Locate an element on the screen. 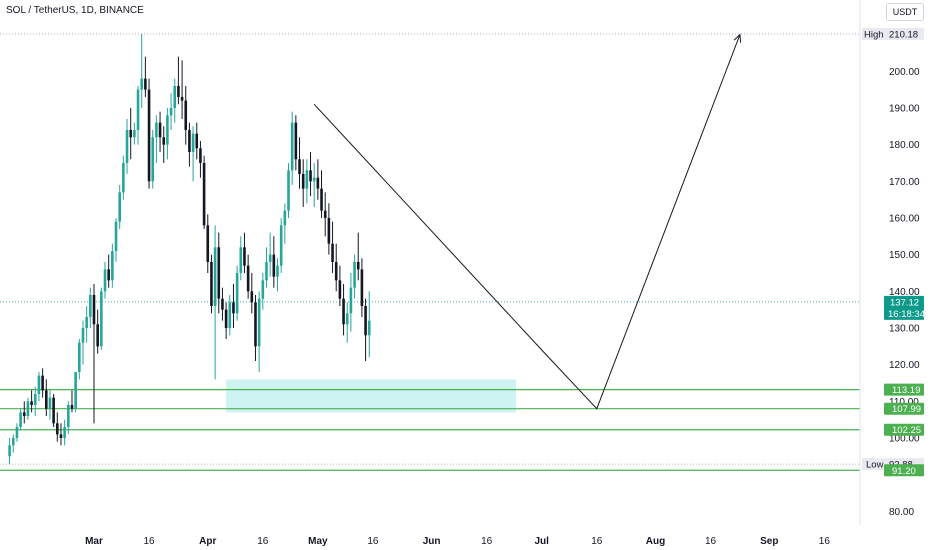 The height and width of the screenshot is (550, 932). level-value-label: 91.20 is located at coordinates (904, 471).